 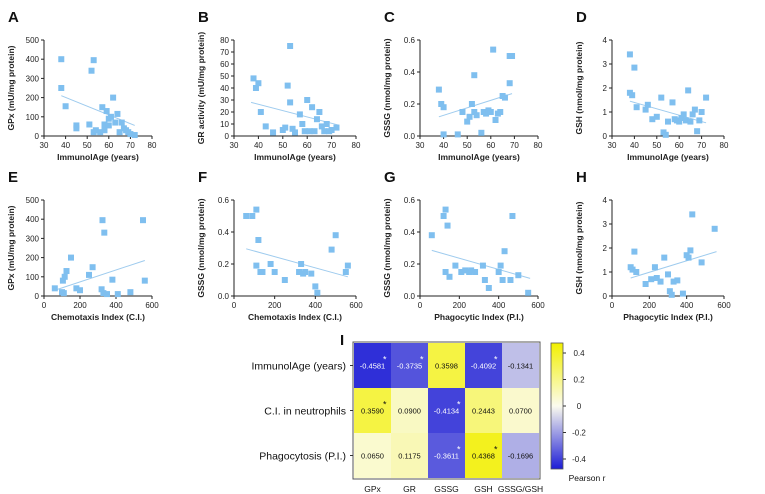 I want to click on y-tick-label: 300, so click(x=33, y=238).